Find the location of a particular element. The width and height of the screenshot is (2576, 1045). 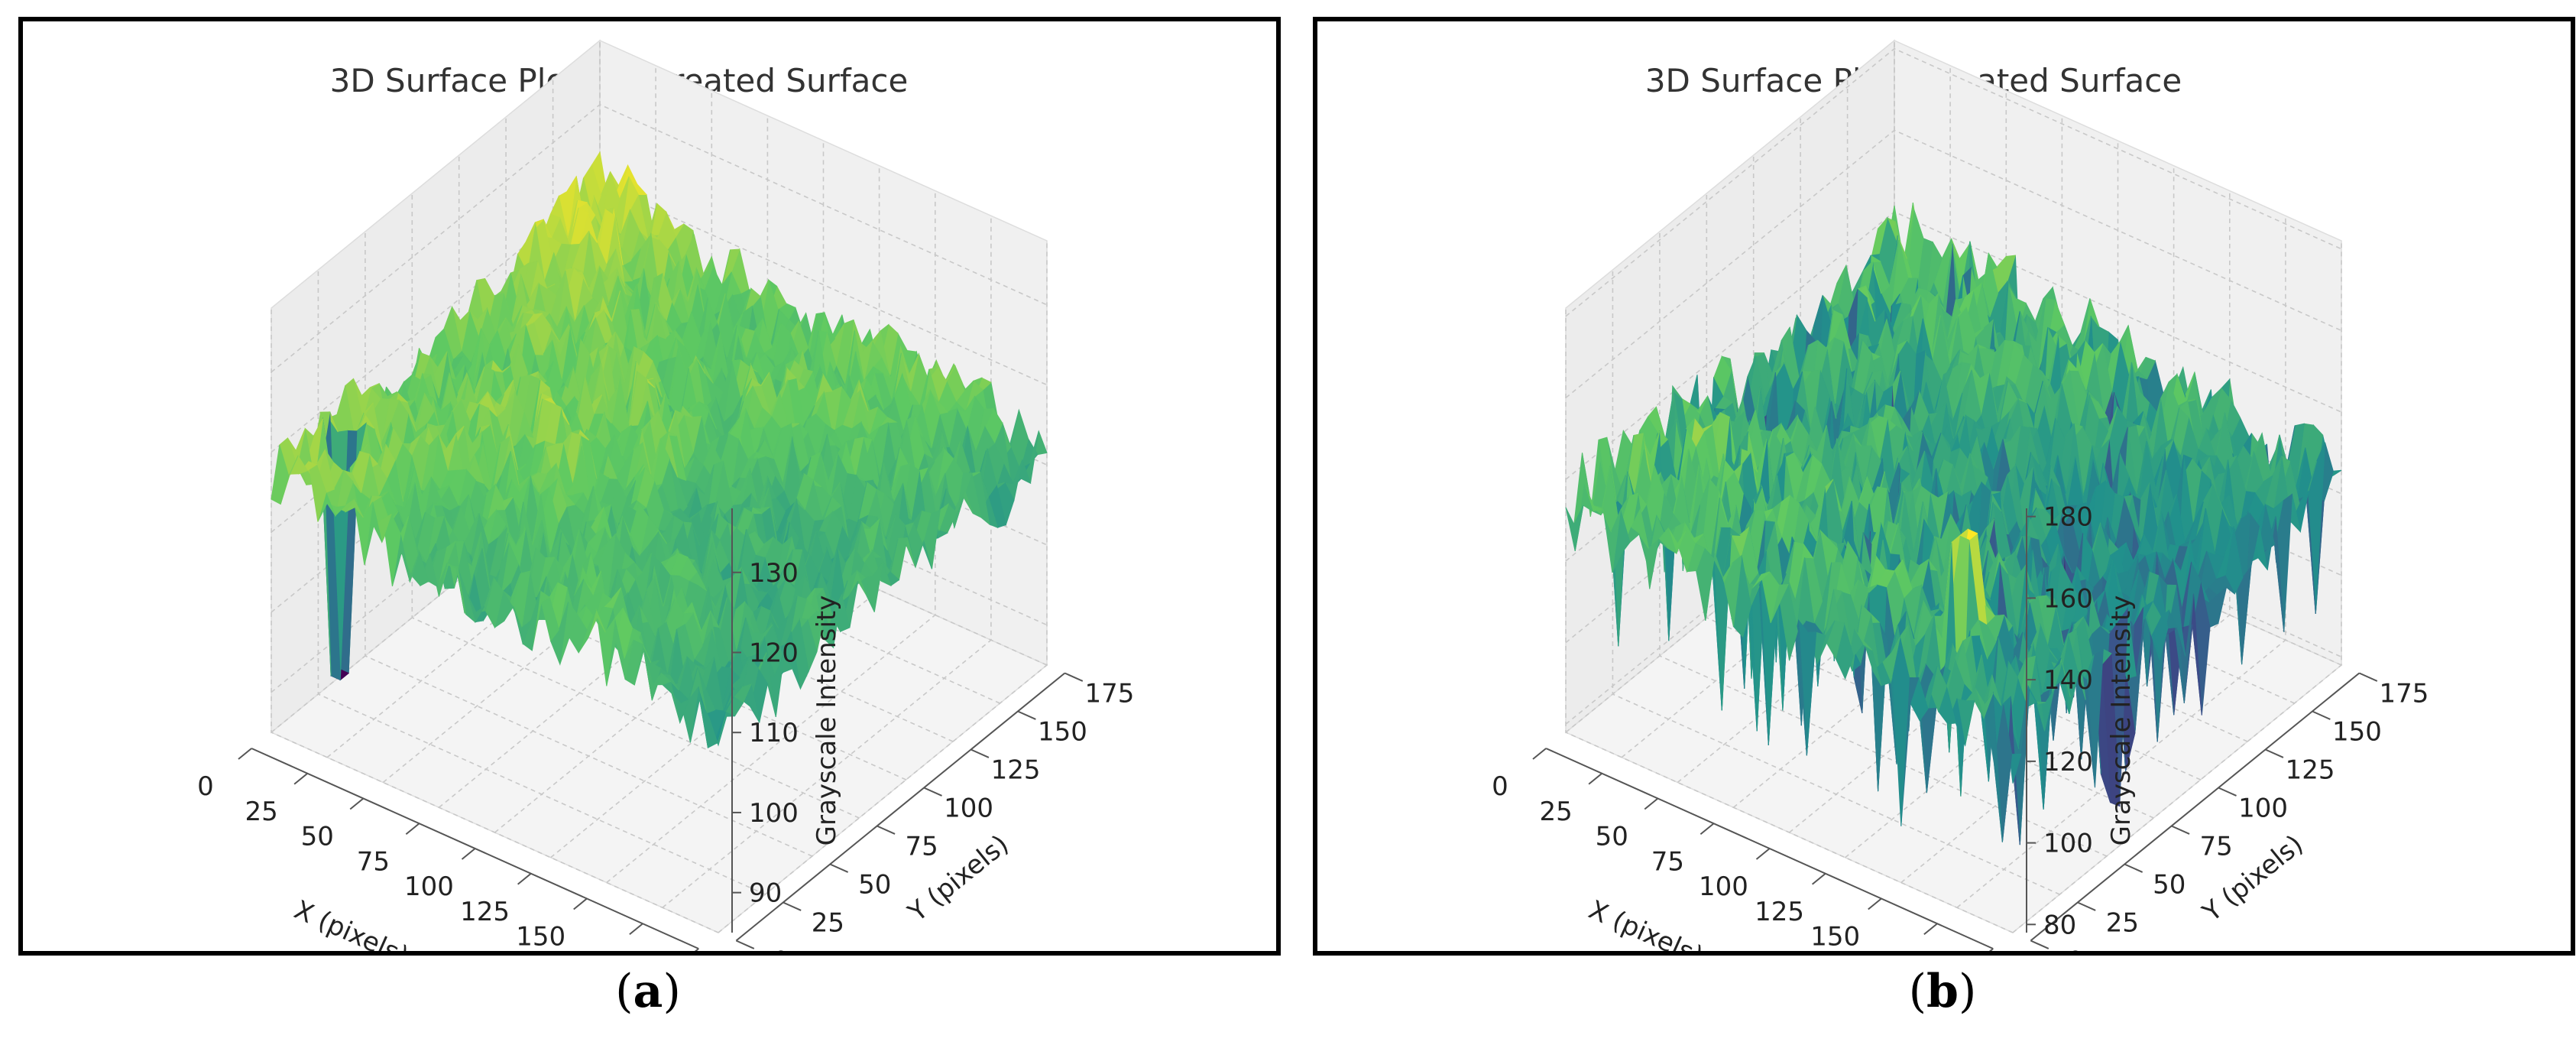

z-tick-label: 160 is located at coordinates (2068, 598).